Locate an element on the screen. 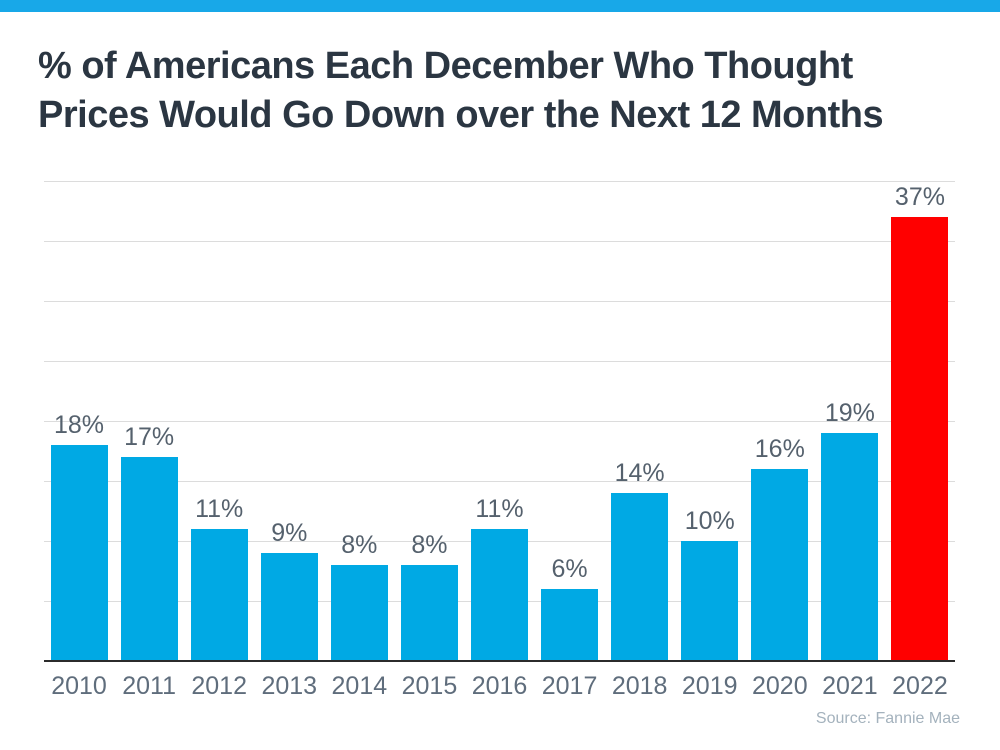 The height and width of the screenshot is (750, 1000). bar-2013 is located at coordinates (289, 607).